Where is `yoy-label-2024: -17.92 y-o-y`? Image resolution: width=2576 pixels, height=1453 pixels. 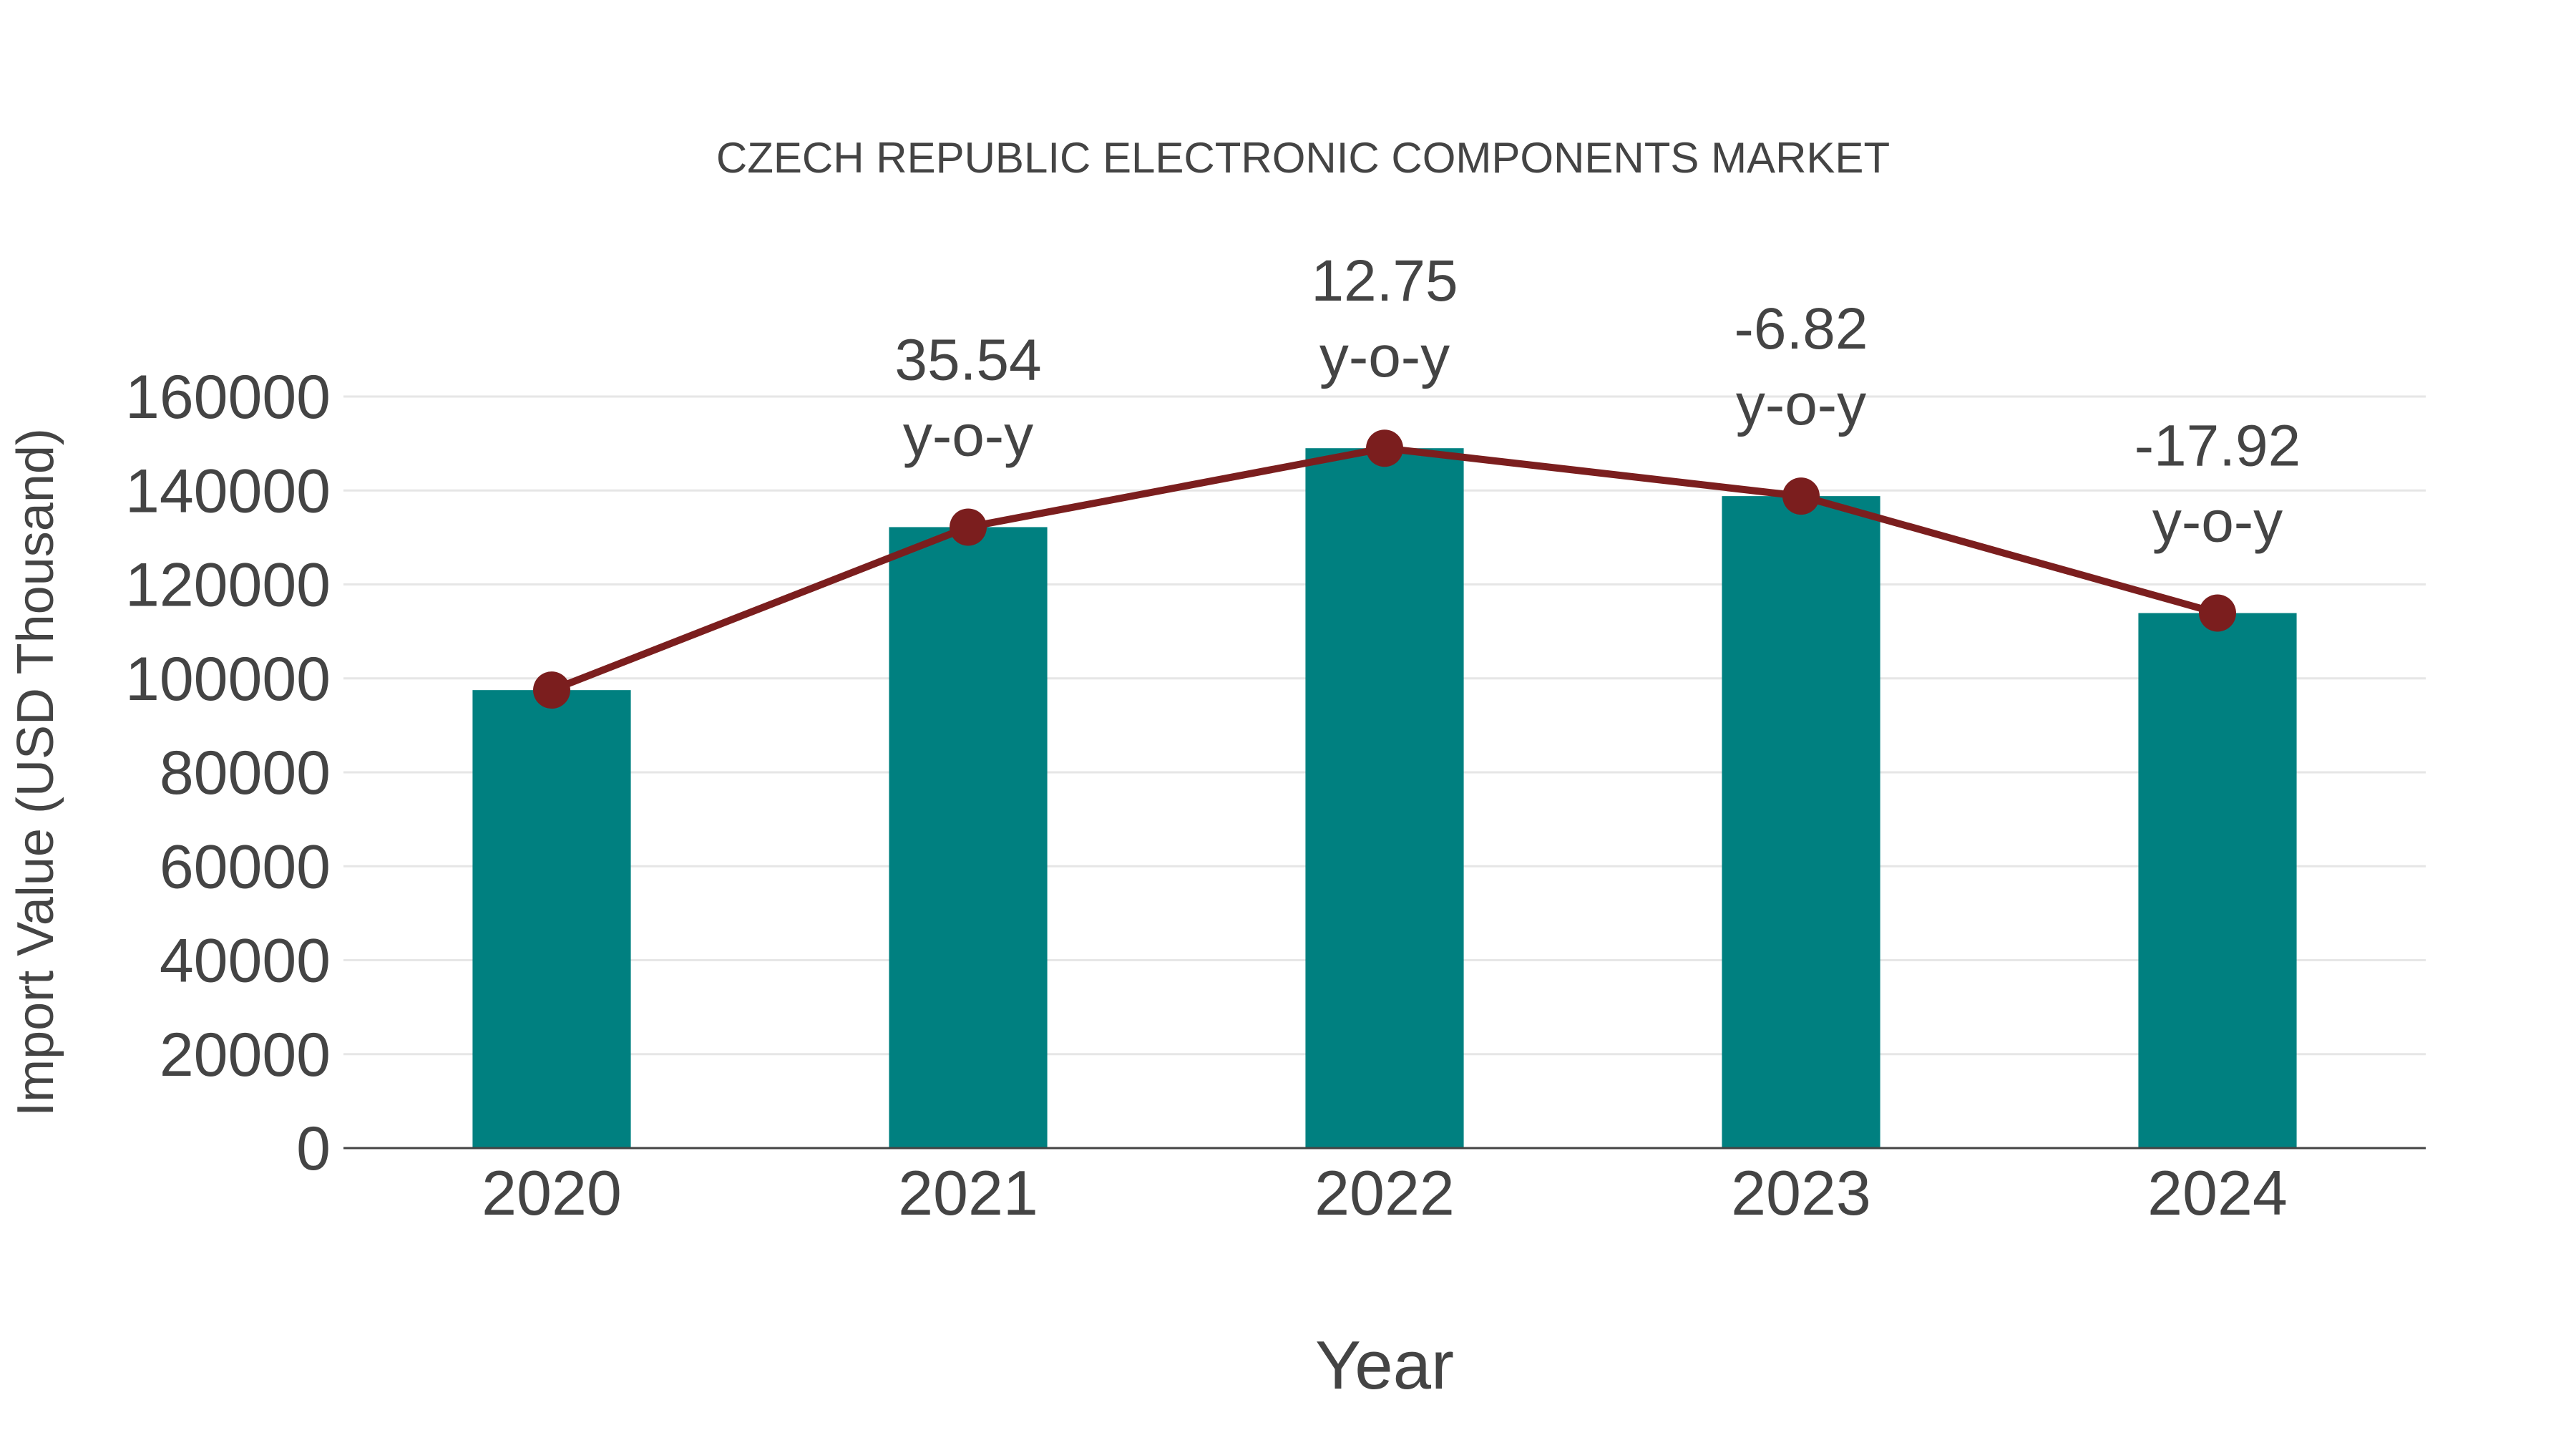
yoy-label-2024: -17.92 y-o-y is located at coordinates (2218, 485).